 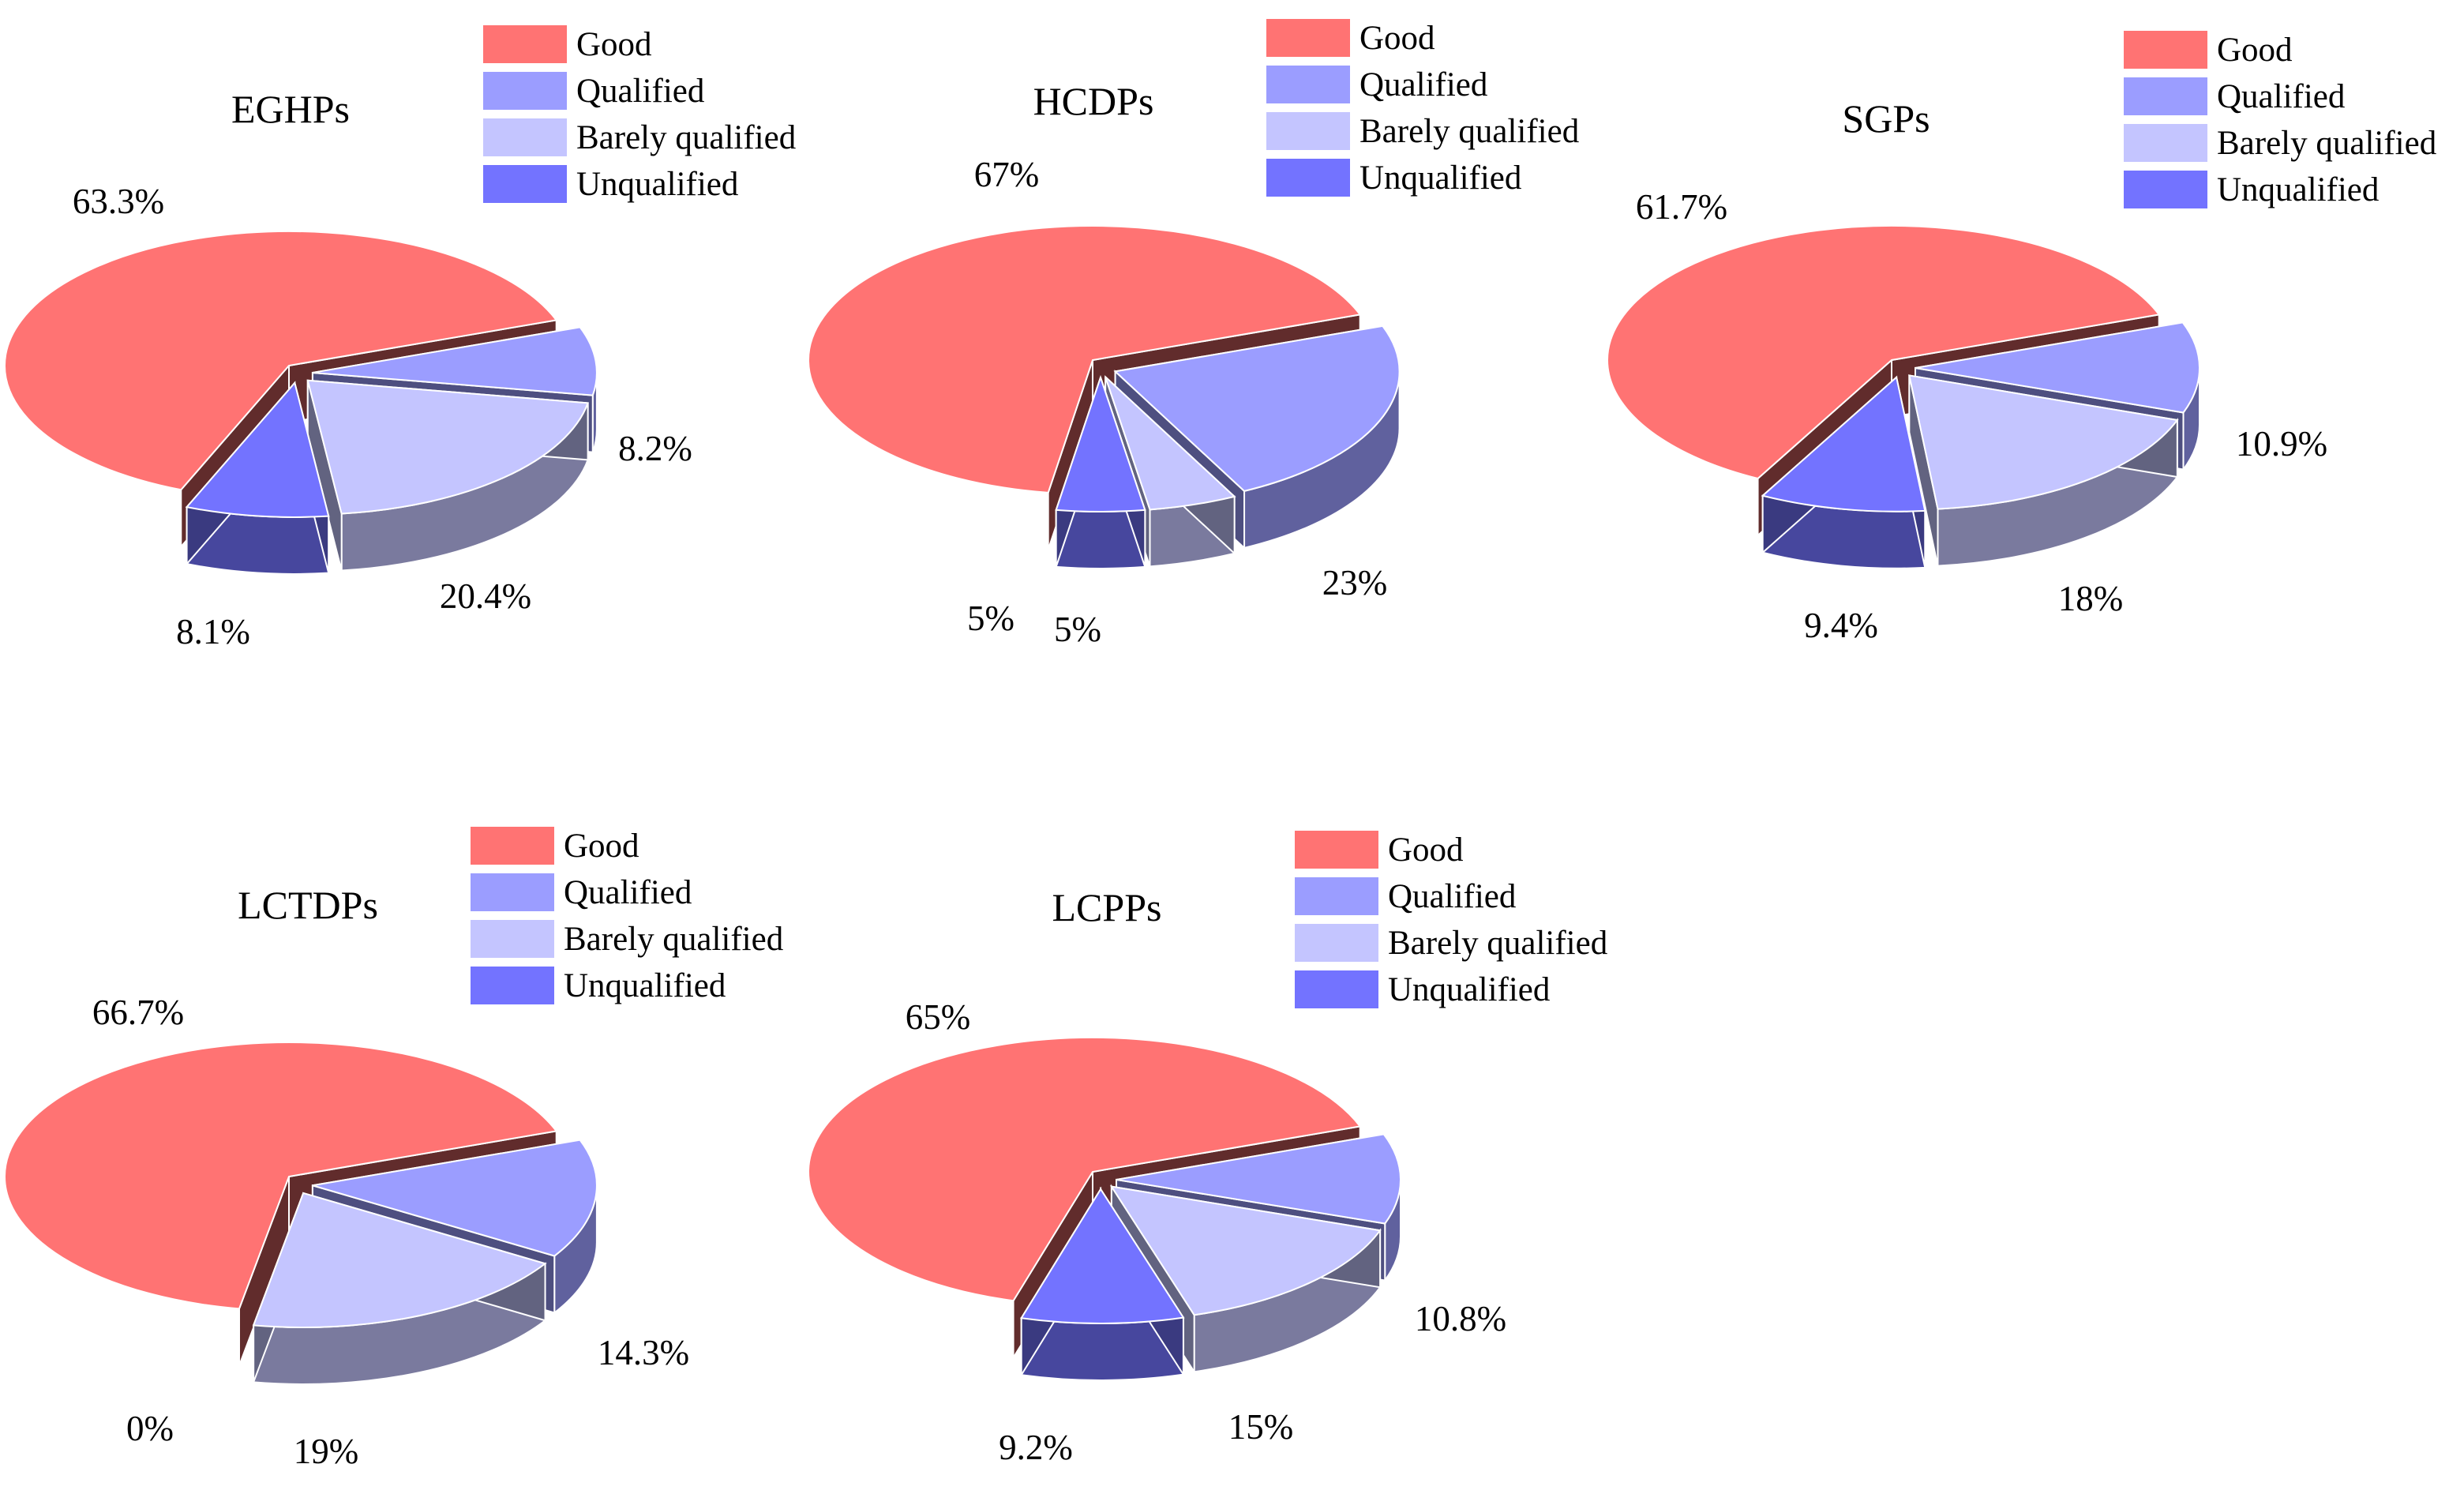 What do you see at coordinates (939, 1017) in the screenshot?
I see `data-label-good: 65%` at bounding box center [939, 1017].